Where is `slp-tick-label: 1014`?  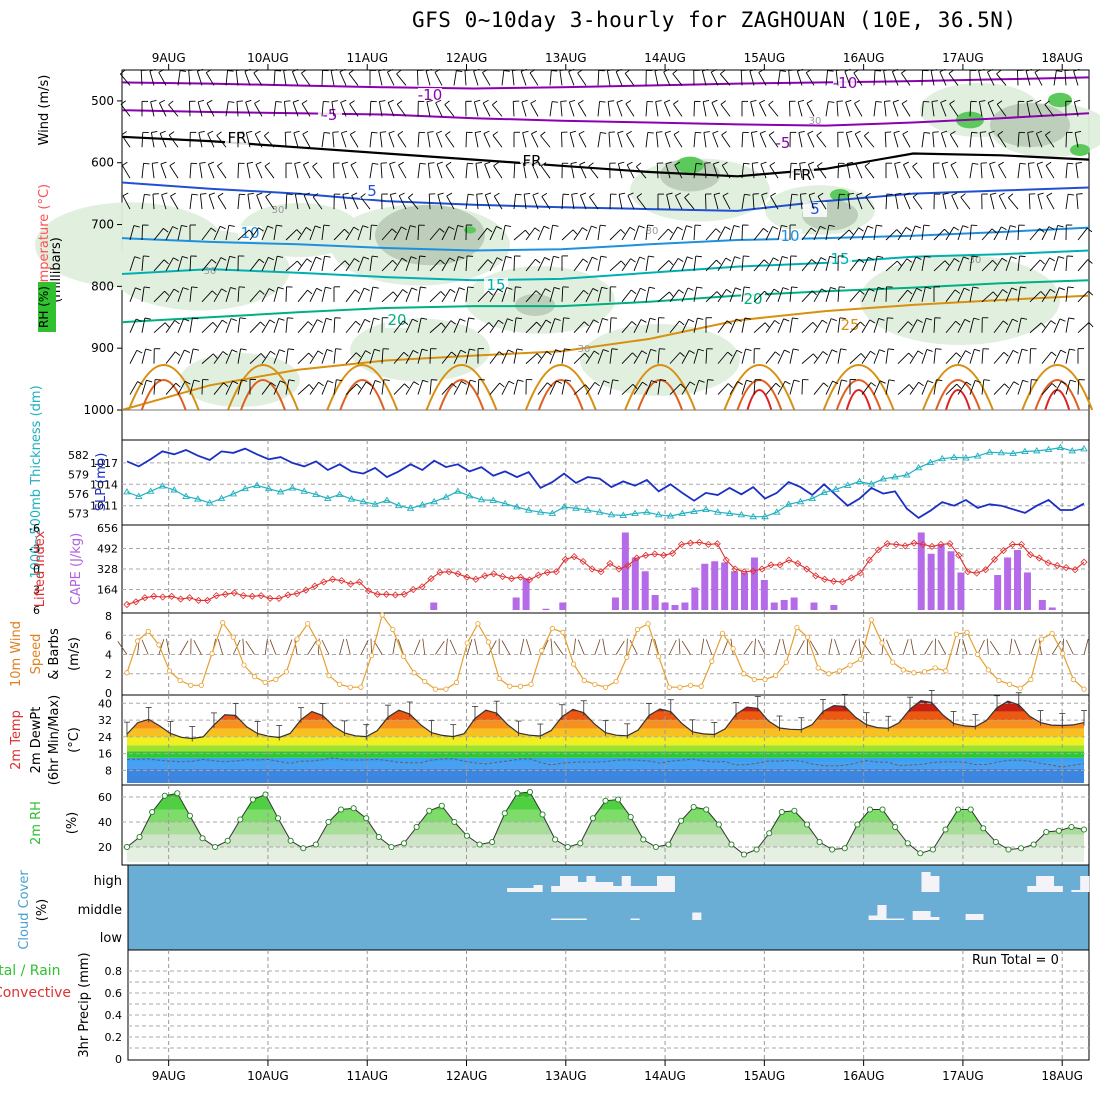
slp-tick-label: 1014 is located at coordinates (104, 484).